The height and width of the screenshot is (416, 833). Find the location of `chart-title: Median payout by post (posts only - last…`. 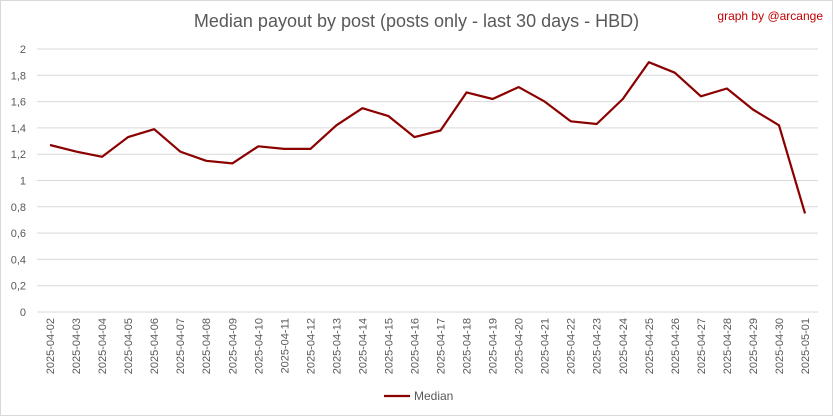

chart-title: Median payout by post (posts only - last… is located at coordinates (416, 21).